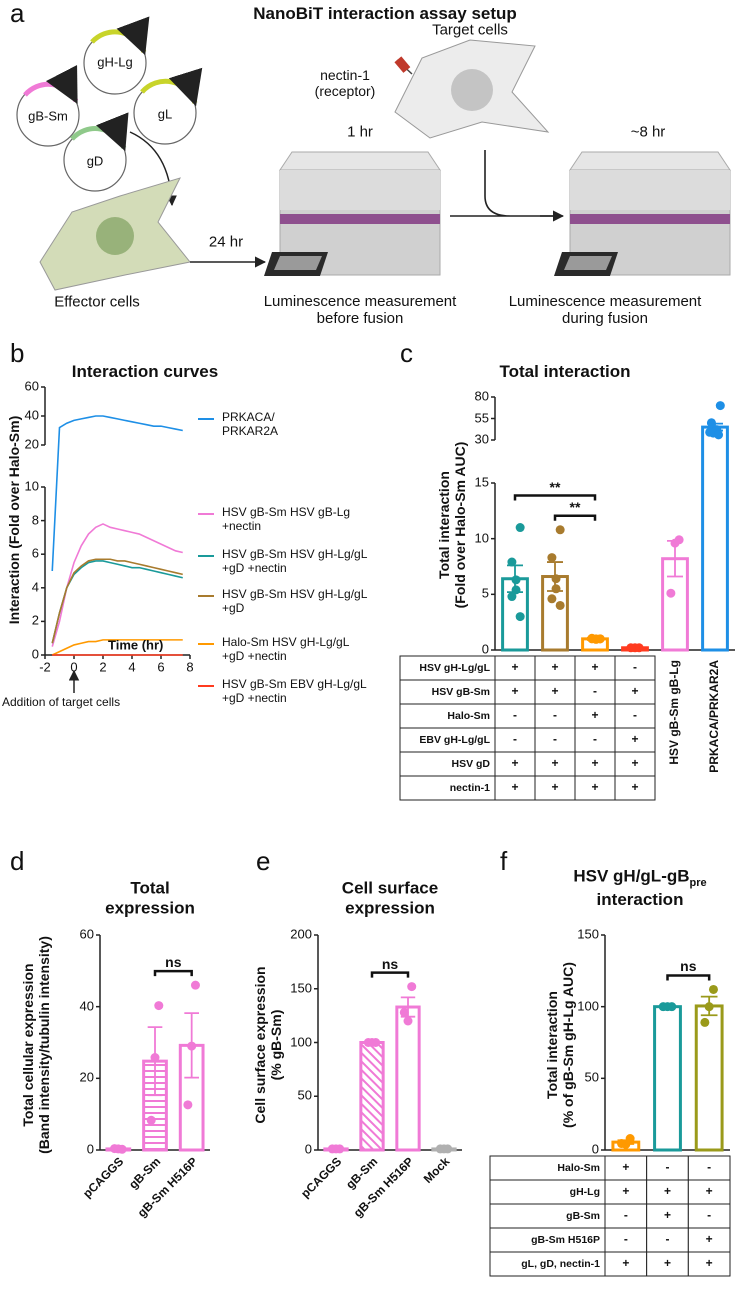 The width and height of the screenshot is (739, 1306). I want to click on x-tick-label: 8, so click(190, 667).